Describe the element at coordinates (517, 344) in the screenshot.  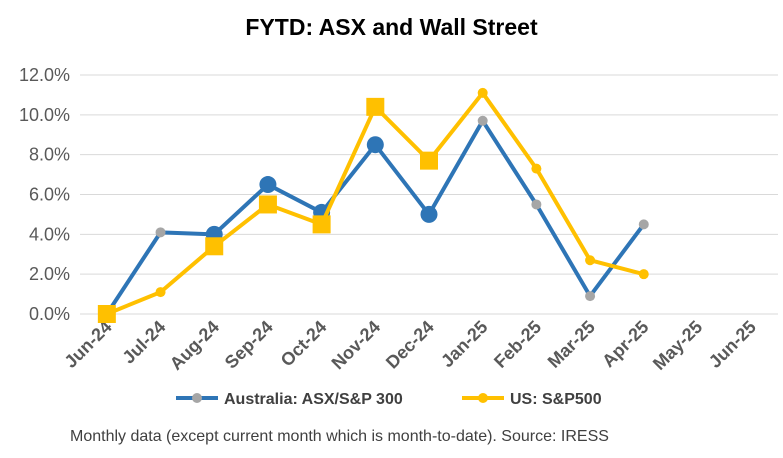
I see `x-tick-label: Feb-25` at that location.